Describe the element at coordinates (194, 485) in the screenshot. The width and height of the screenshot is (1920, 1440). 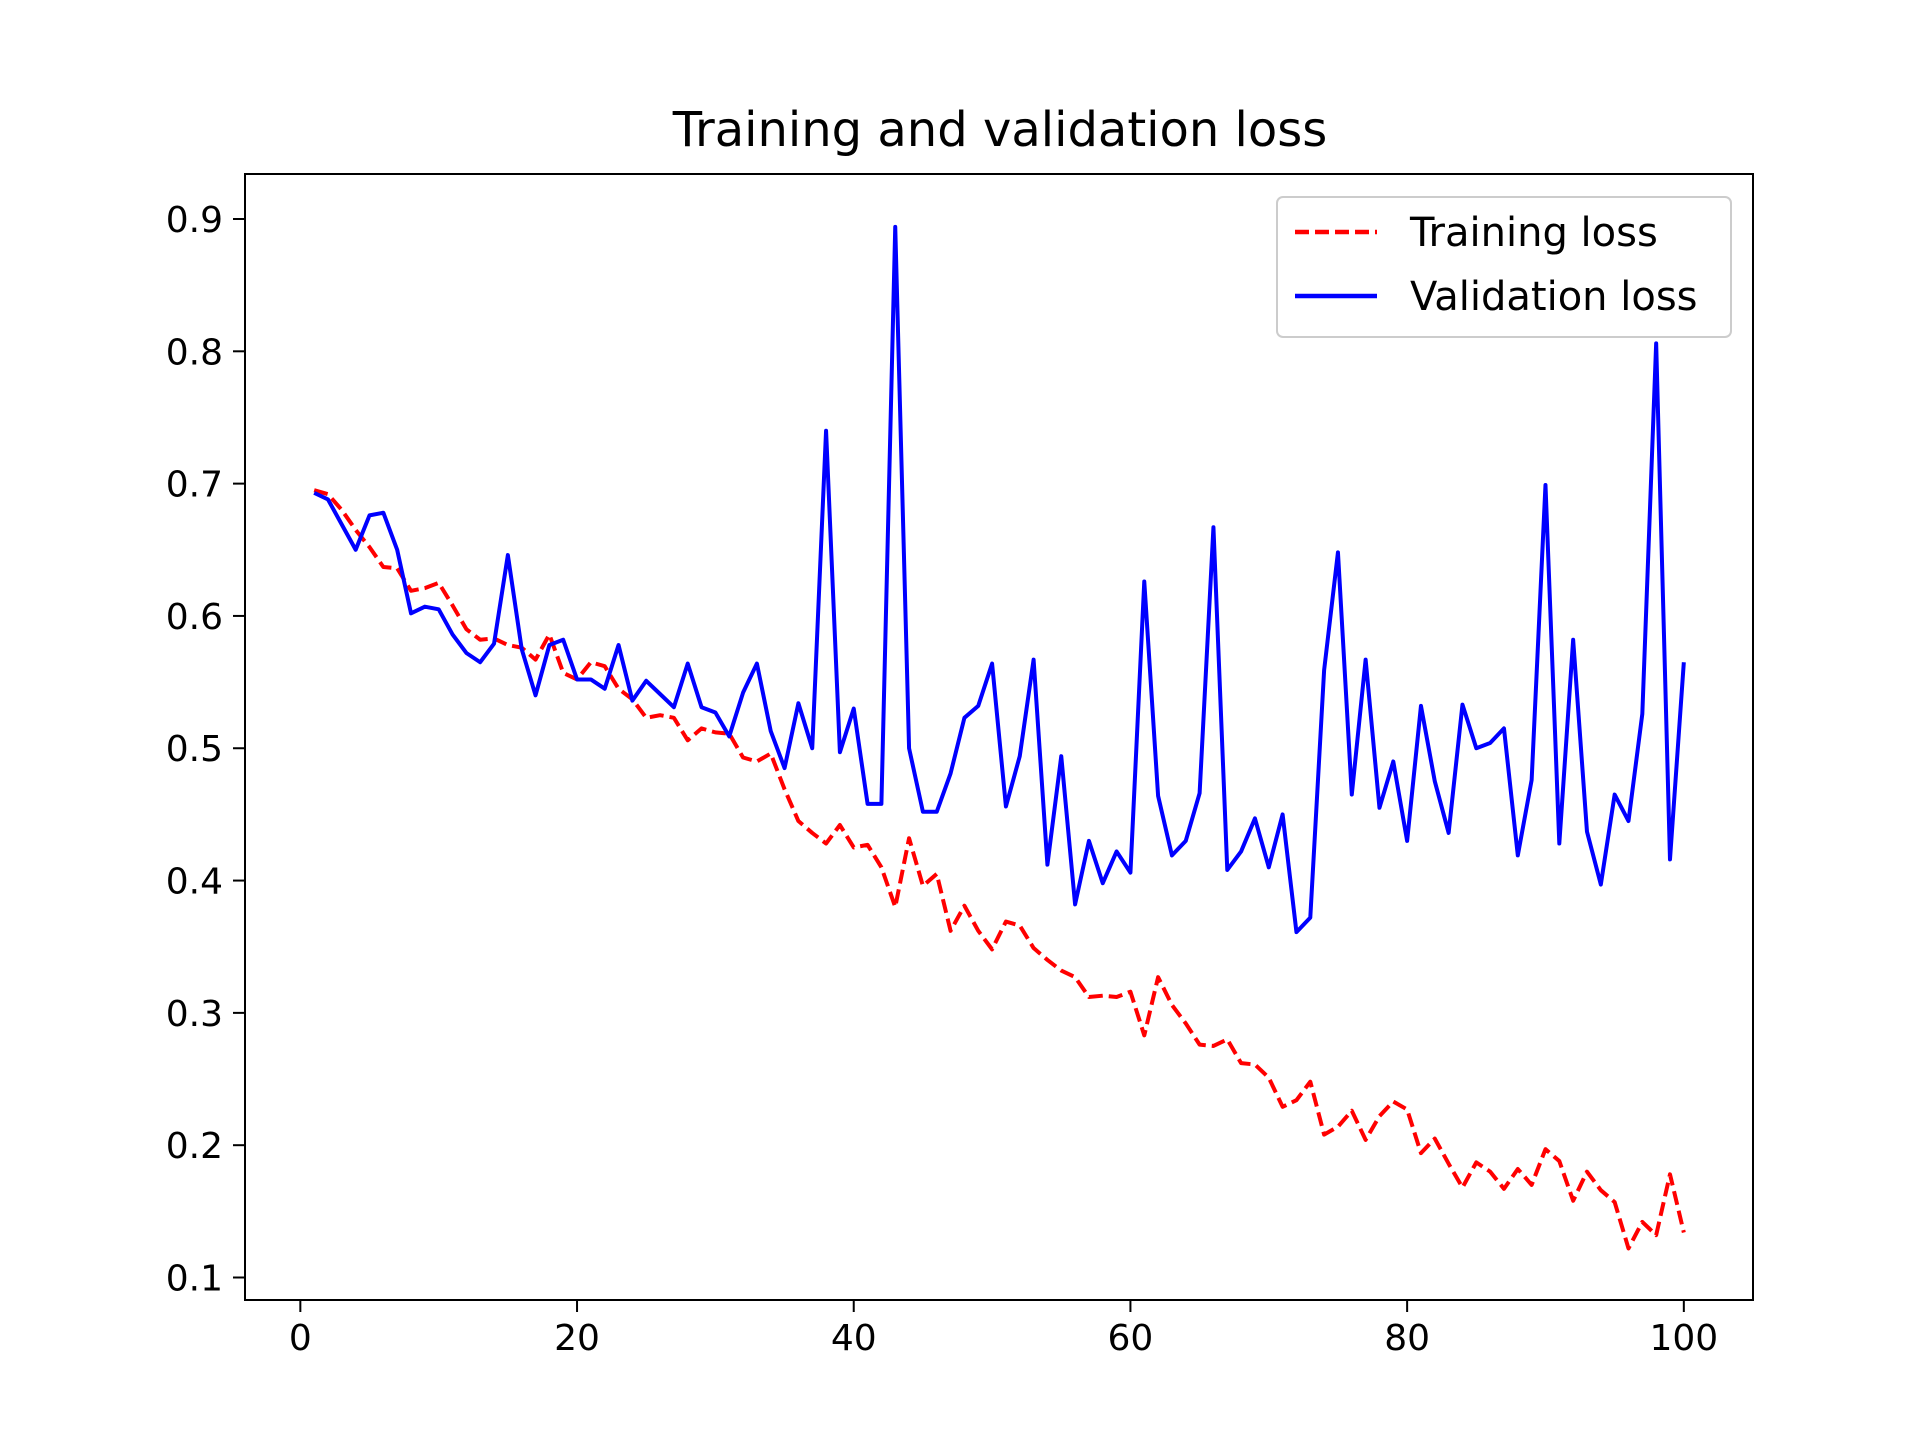
I see `y-tick-label: 0.7` at that location.